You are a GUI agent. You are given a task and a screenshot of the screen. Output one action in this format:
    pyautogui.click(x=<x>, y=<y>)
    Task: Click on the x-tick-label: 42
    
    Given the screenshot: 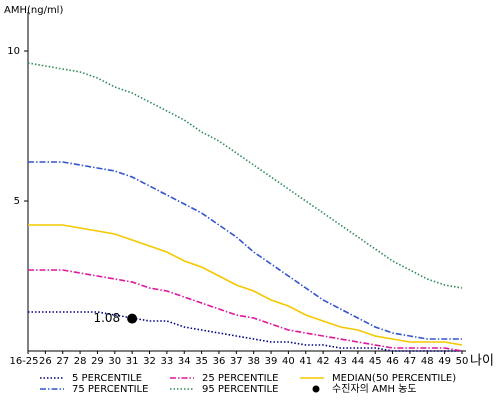 What is the action you would take?
    pyautogui.click(x=323, y=361)
    